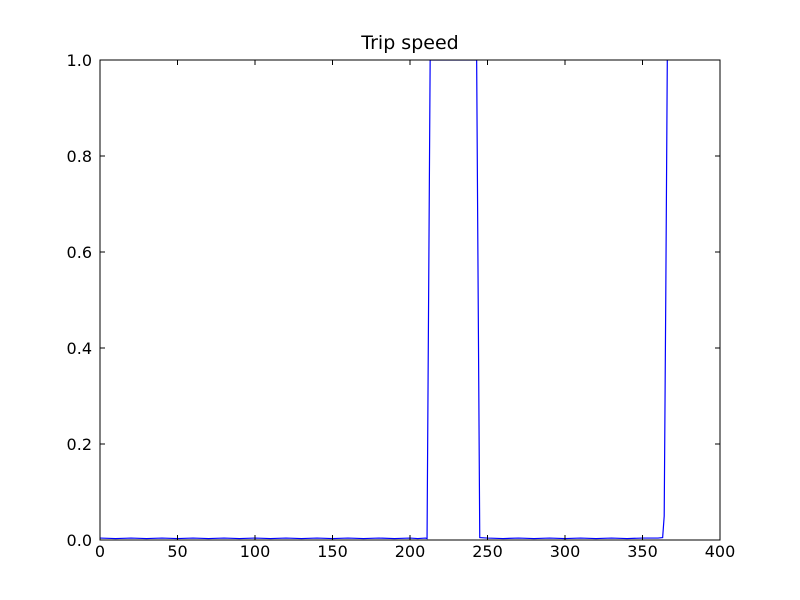  I want to click on y-tick-label: 0.2, so click(79, 444).